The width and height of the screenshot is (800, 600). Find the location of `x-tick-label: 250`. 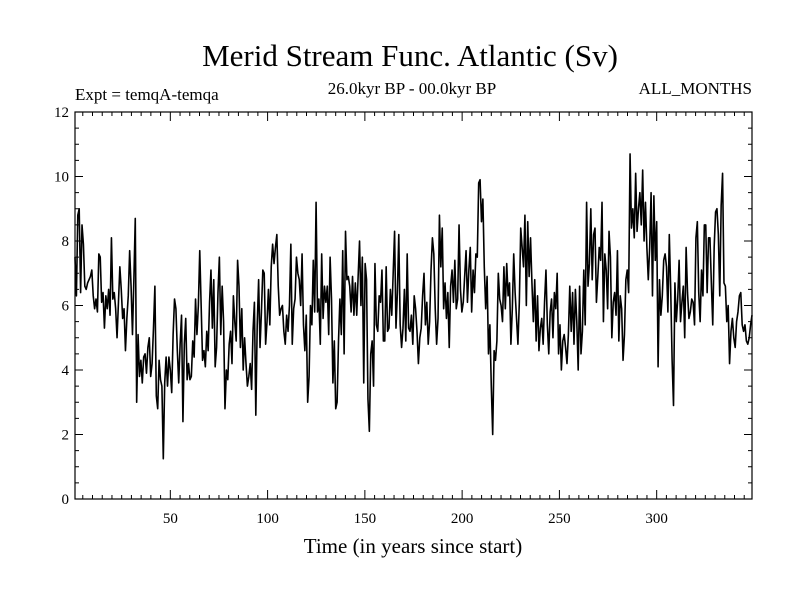

x-tick-label: 250 is located at coordinates (559, 519).